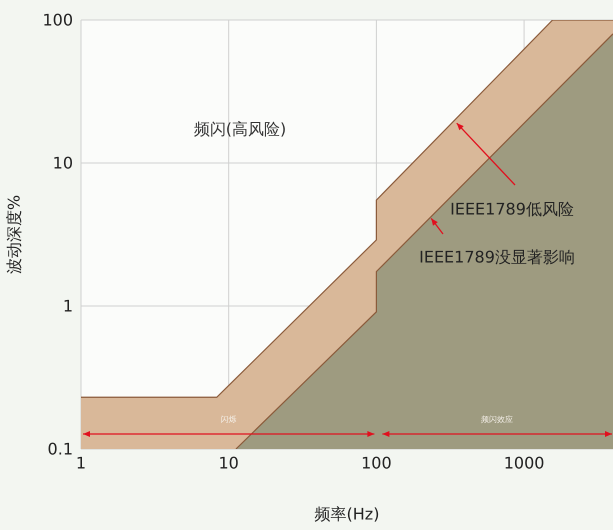 The height and width of the screenshot is (530, 613). What do you see at coordinates (512, 208) in the screenshot?
I see `annotation: IEEE1789低风险` at bounding box center [512, 208].